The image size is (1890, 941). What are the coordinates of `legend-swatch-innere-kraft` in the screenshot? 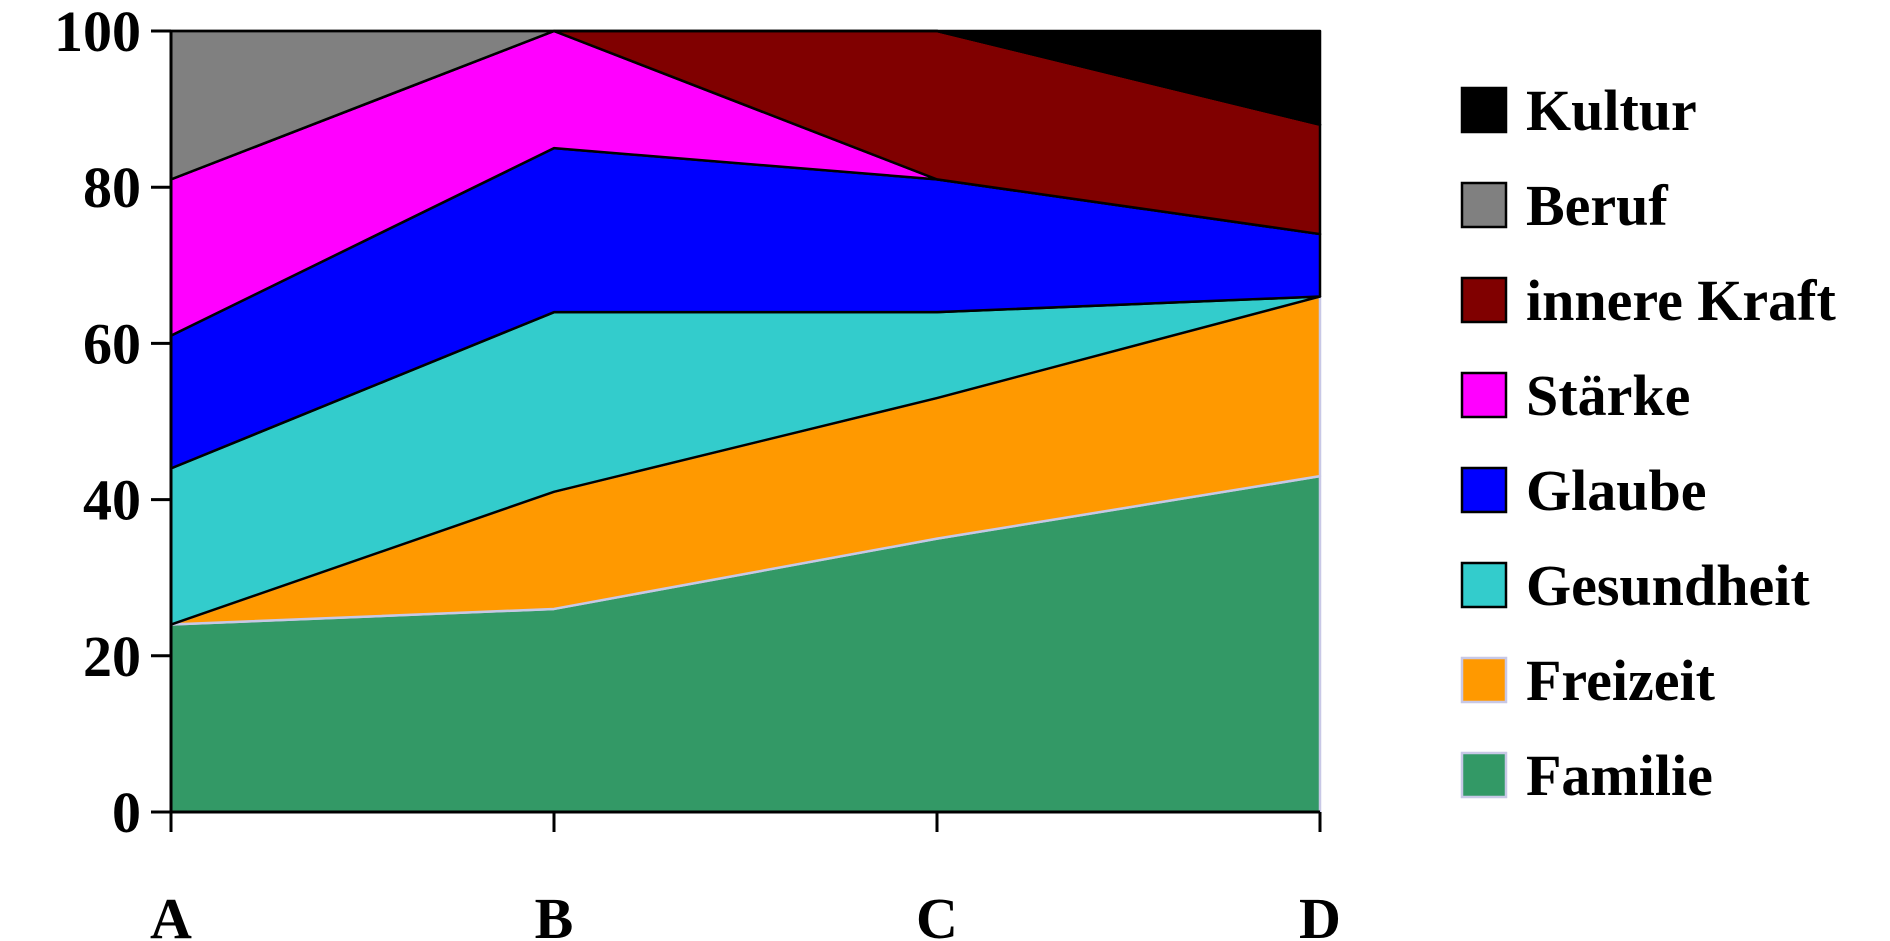 It's located at (1484, 300).